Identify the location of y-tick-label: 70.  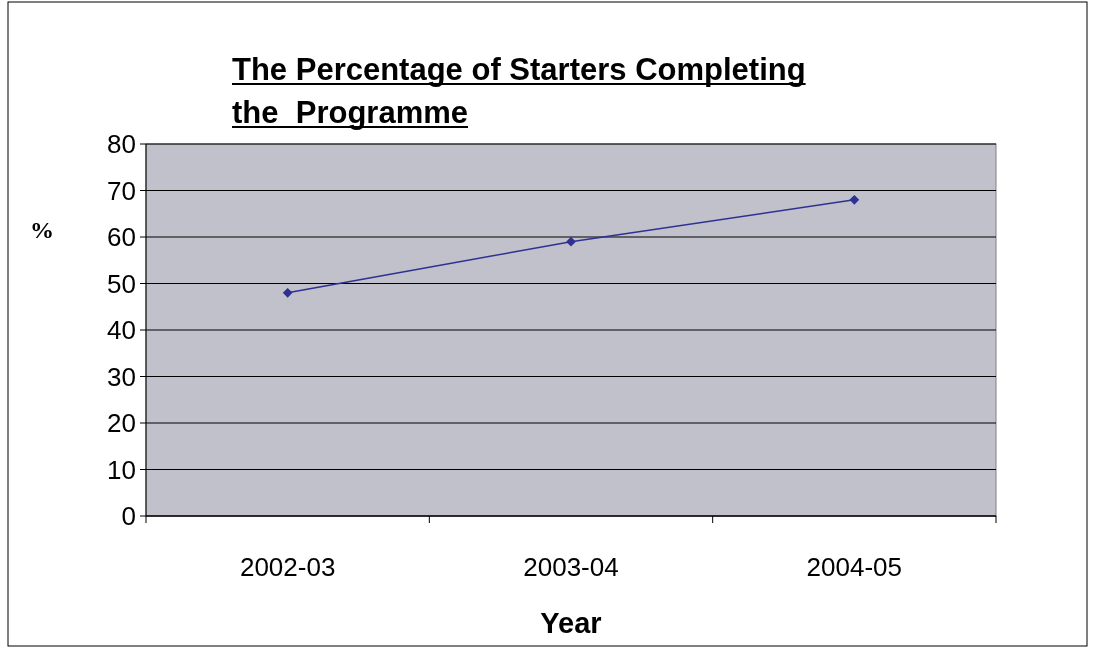
(121, 190).